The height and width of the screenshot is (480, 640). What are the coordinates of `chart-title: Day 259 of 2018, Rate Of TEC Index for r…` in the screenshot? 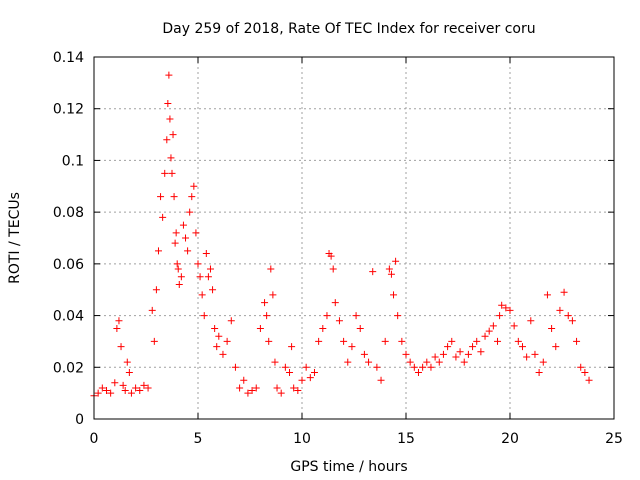 It's located at (348, 29).